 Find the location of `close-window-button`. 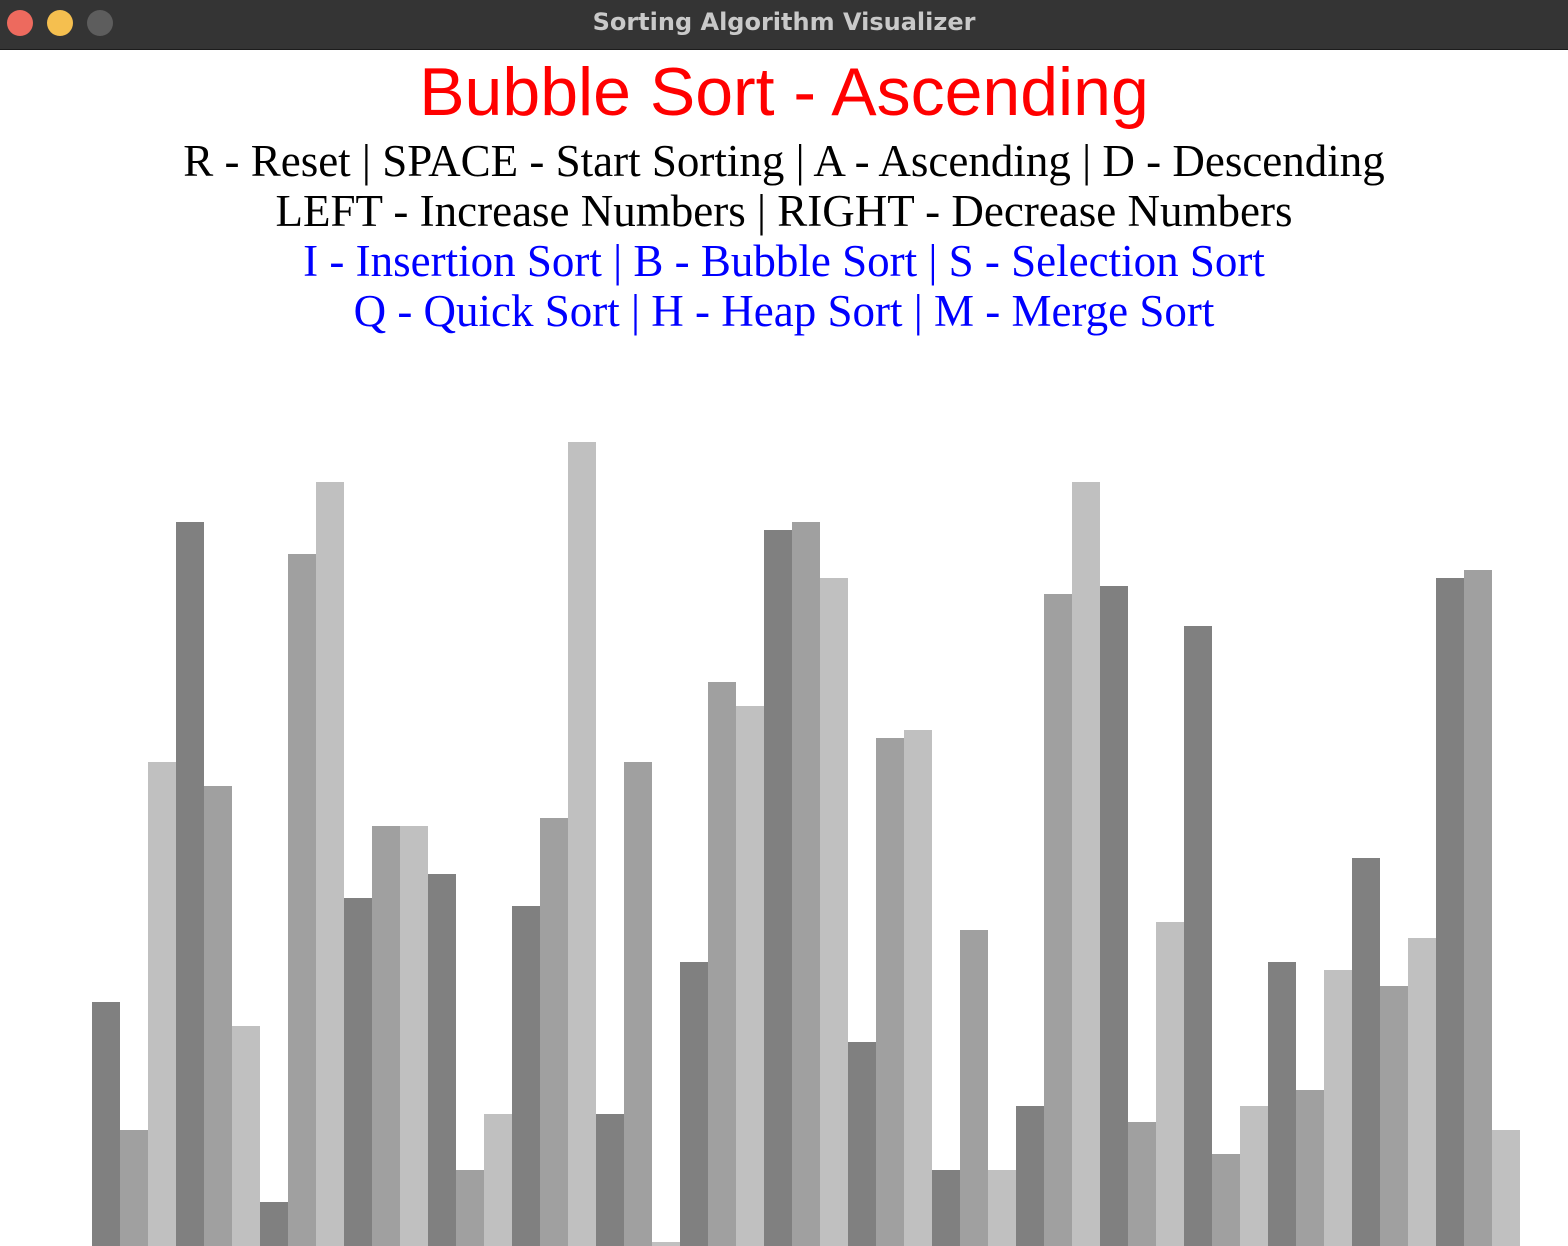

close-window-button is located at coordinates (20, 23).